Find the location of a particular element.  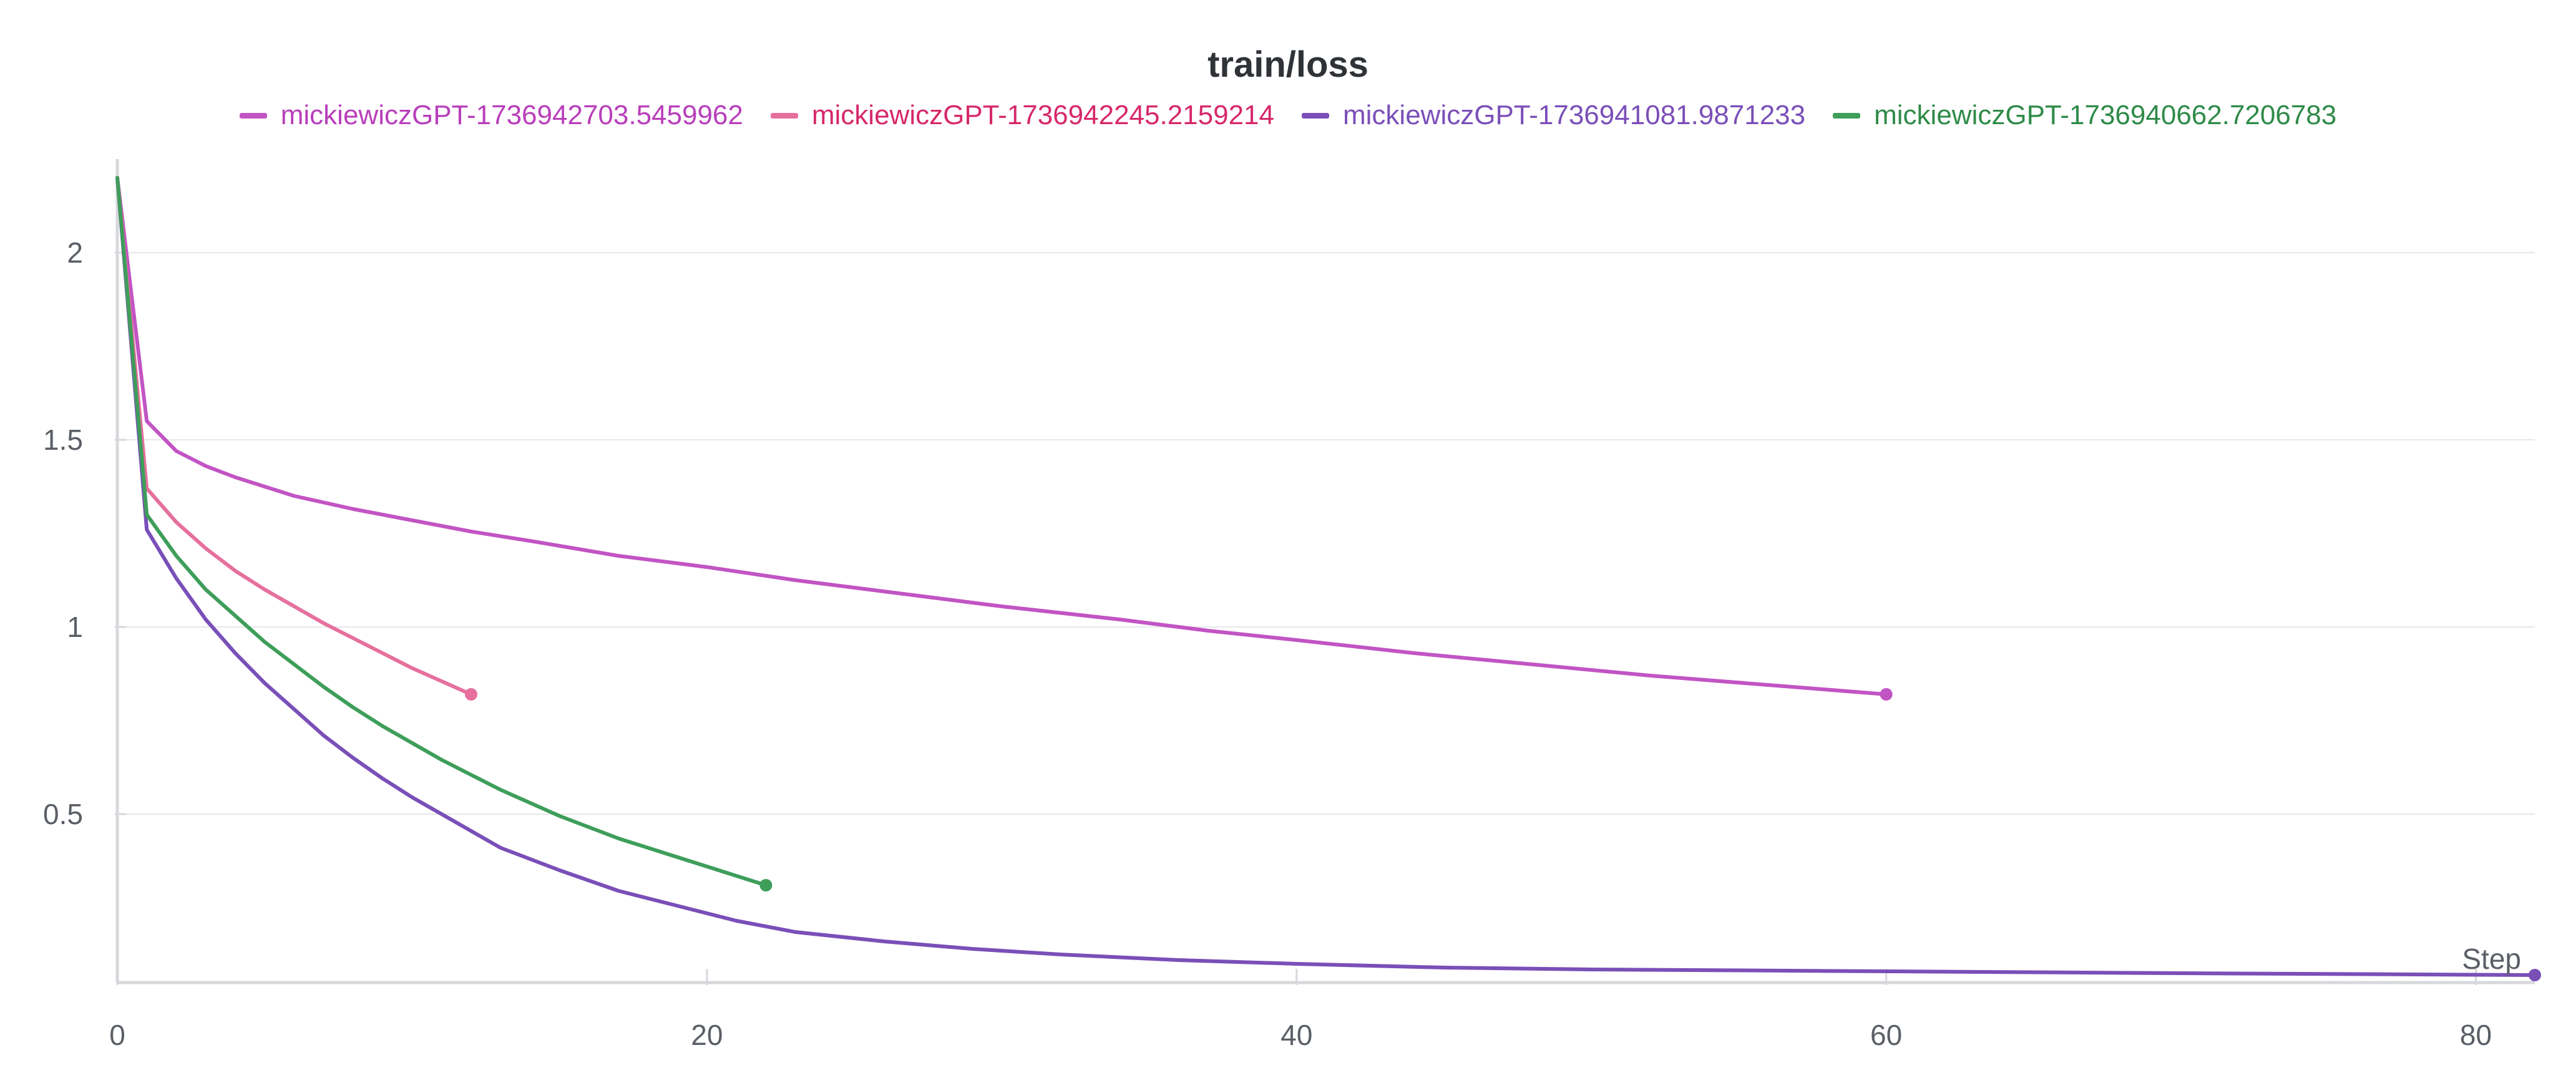

legend-label: mickiewiczGPT-1736942703.5459962 is located at coordinates (511, 115).